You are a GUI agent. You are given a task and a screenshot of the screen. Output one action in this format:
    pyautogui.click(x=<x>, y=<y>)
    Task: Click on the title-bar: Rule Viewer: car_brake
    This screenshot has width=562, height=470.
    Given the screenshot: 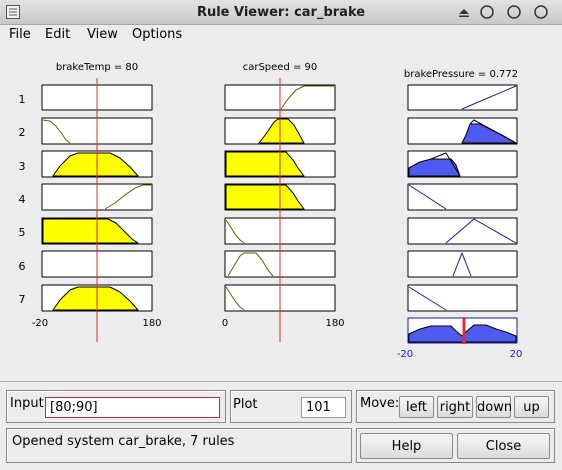 What is the action you would take?
    pyautogui.click(x=281, y=12)
    